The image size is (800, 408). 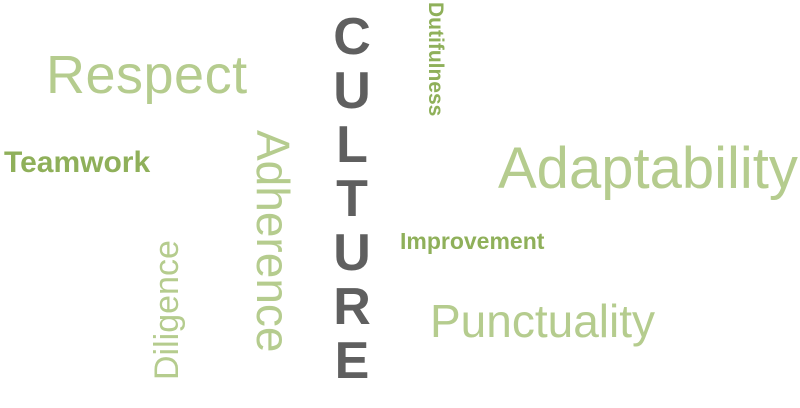 What do you see at coordinates (543, 321) in the screenshot?
I see `word-punctuality: Punctuality` at bounding box center [543, 321].